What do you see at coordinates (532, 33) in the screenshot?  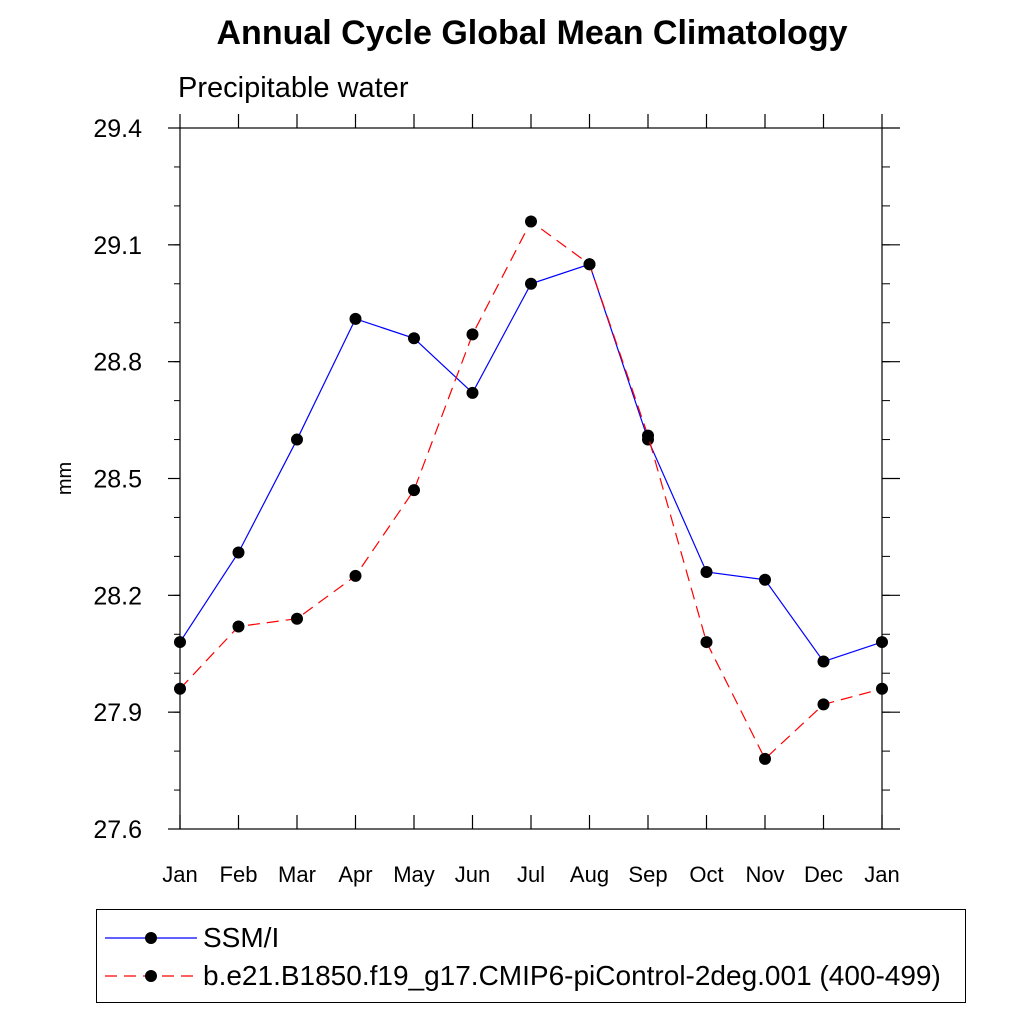 I see `chart-title: Annual Cycle Global Mean Climatology` at bounding box center [532, 33].